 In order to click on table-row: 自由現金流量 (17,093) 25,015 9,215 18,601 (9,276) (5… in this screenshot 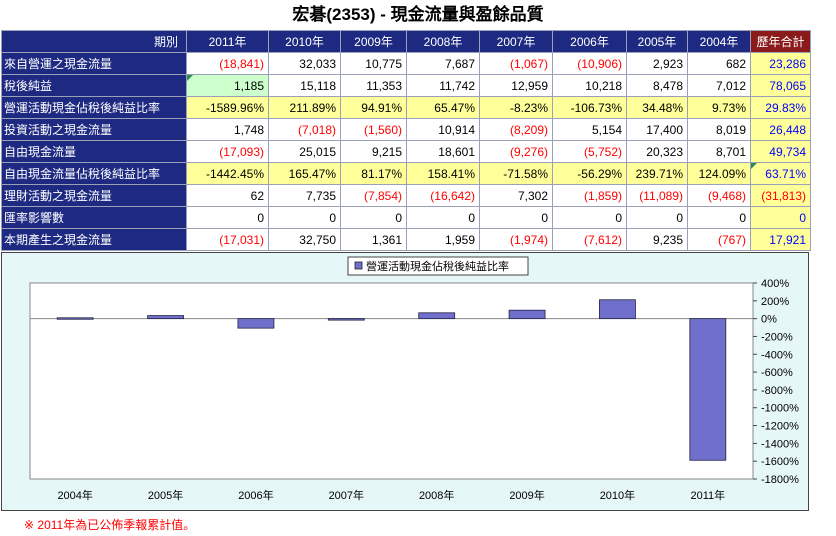, I will do `click(406, 151)`.